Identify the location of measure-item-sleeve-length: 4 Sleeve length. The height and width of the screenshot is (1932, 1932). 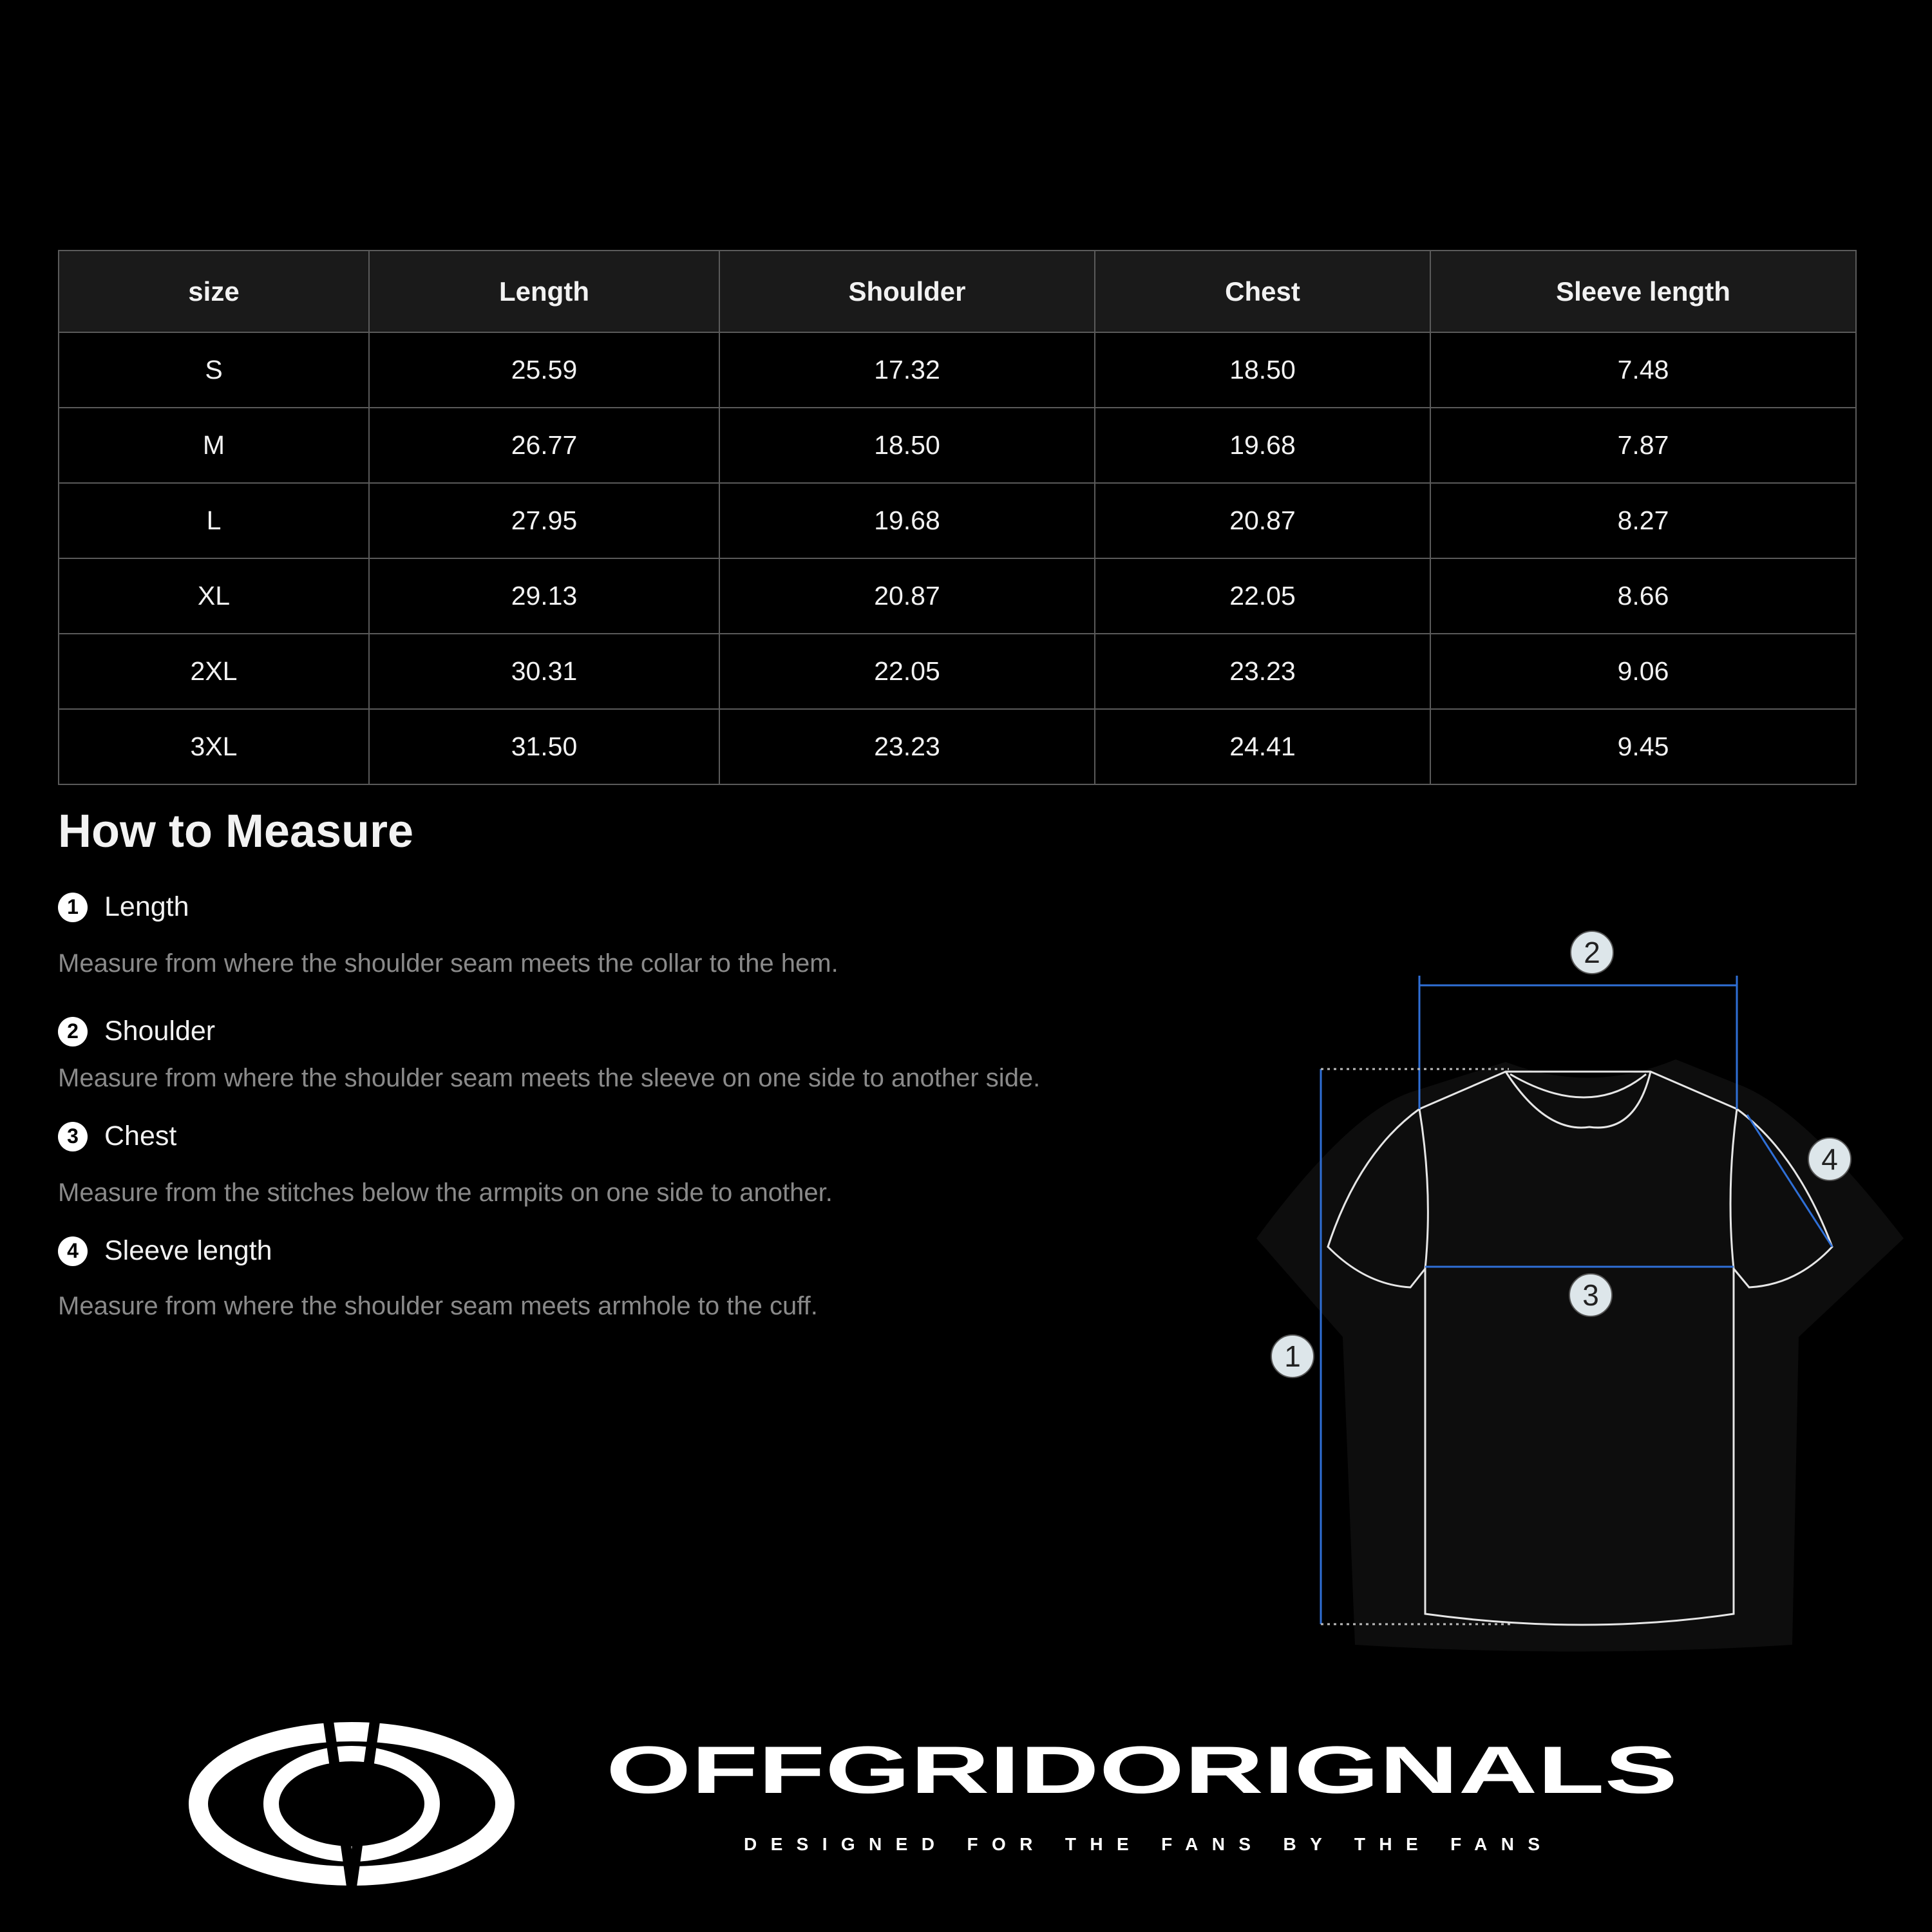
(165, 1251).